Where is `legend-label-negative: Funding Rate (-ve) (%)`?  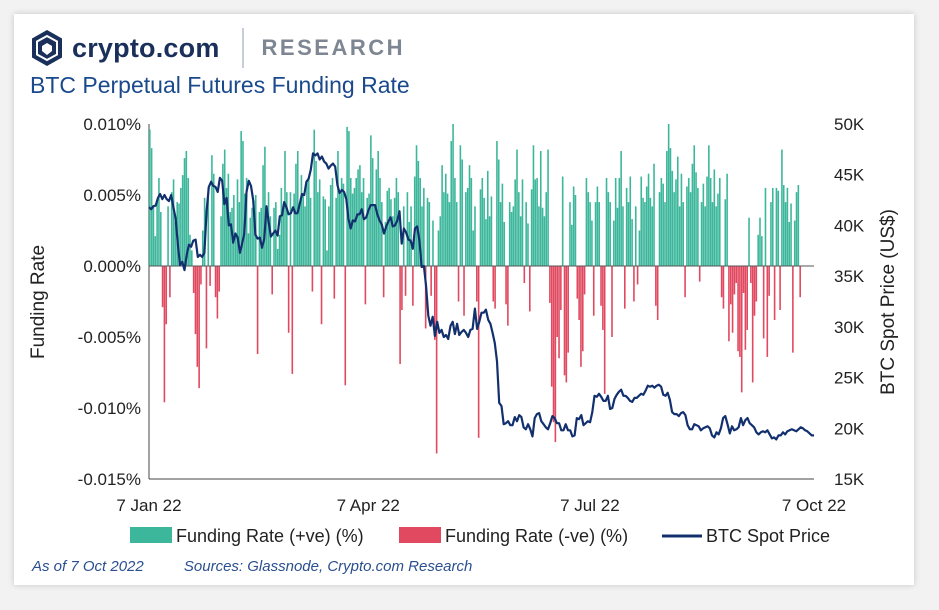
legend-label-negative: Funding Rate (-ve) (%) is located at coordinates (536, 536).